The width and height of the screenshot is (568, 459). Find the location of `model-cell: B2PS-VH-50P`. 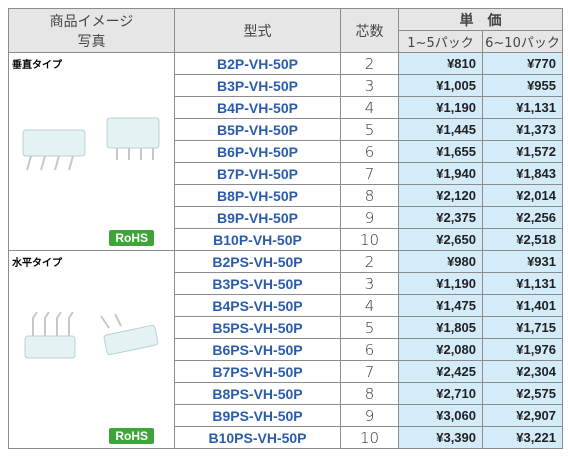

model-cell: B2PS-VH-50P is located at coordinates (257, 261).